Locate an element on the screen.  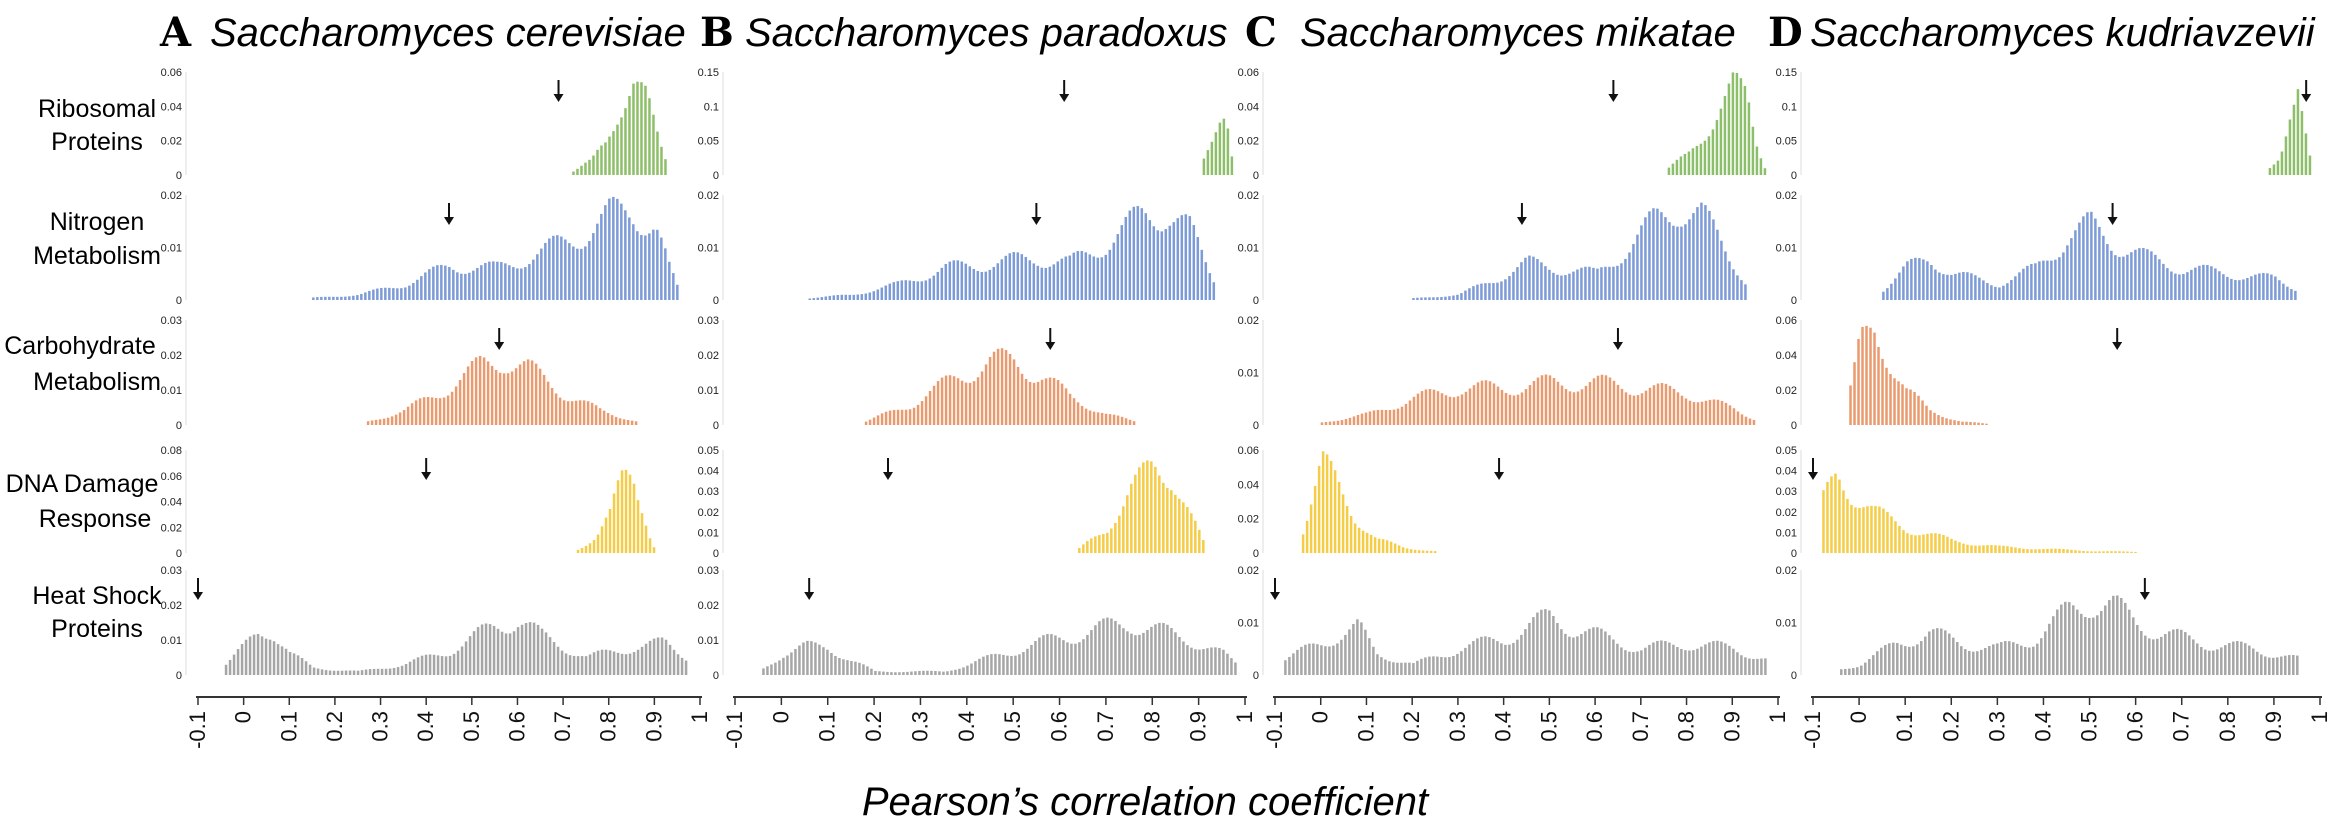
y-tick-label: 0 is located at coordinates (716, 676).